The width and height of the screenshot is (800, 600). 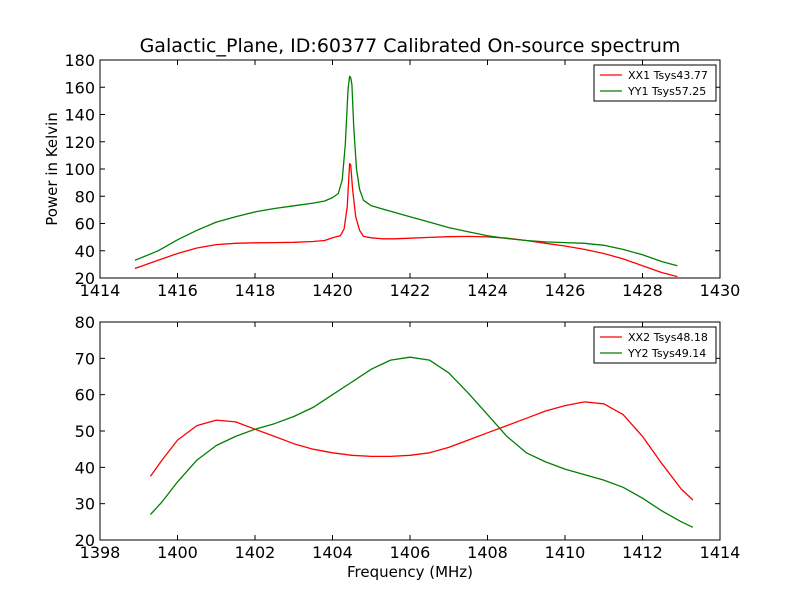 What do you see at coordinates (720, 290) in the screenshot?
I see `x-tick-label: 1430` at bounding box center [720, 290].